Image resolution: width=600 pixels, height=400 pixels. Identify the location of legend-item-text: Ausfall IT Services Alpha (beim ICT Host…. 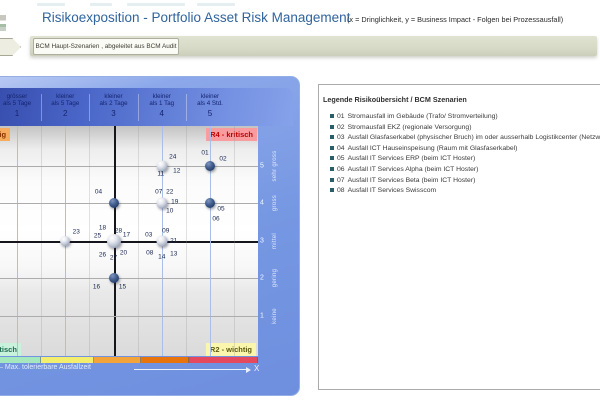
(413, 169).